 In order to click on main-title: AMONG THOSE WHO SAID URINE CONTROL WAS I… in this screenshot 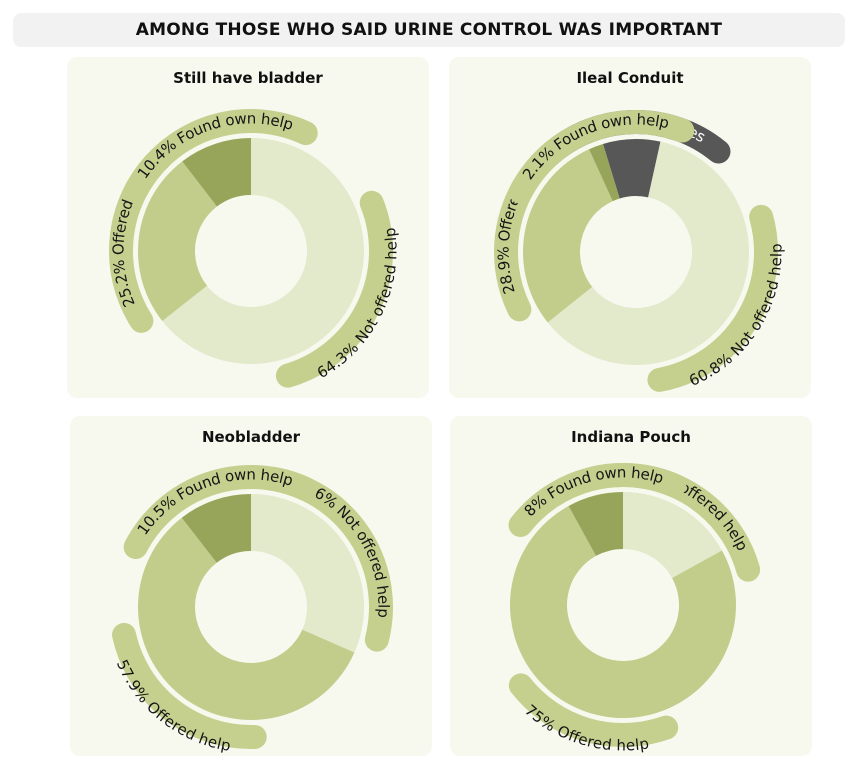, I will do `click(429, 30)`.